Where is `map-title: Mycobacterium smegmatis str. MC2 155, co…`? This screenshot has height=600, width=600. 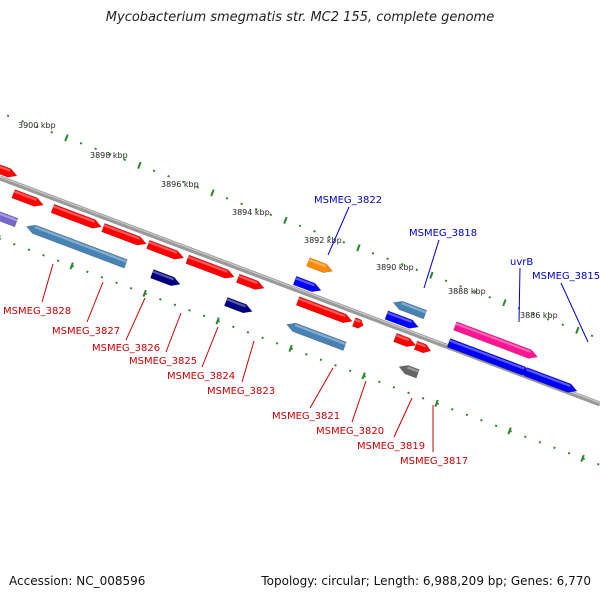
map-title: Mycobacterium smegmatis str. MC2 155, co… is located at coordinates (300, 17).